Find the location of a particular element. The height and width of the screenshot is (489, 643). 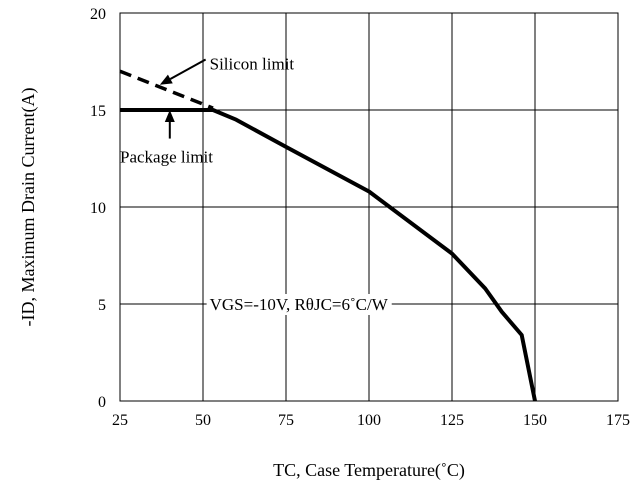

annotation-background is located at coordinates (299, 304).